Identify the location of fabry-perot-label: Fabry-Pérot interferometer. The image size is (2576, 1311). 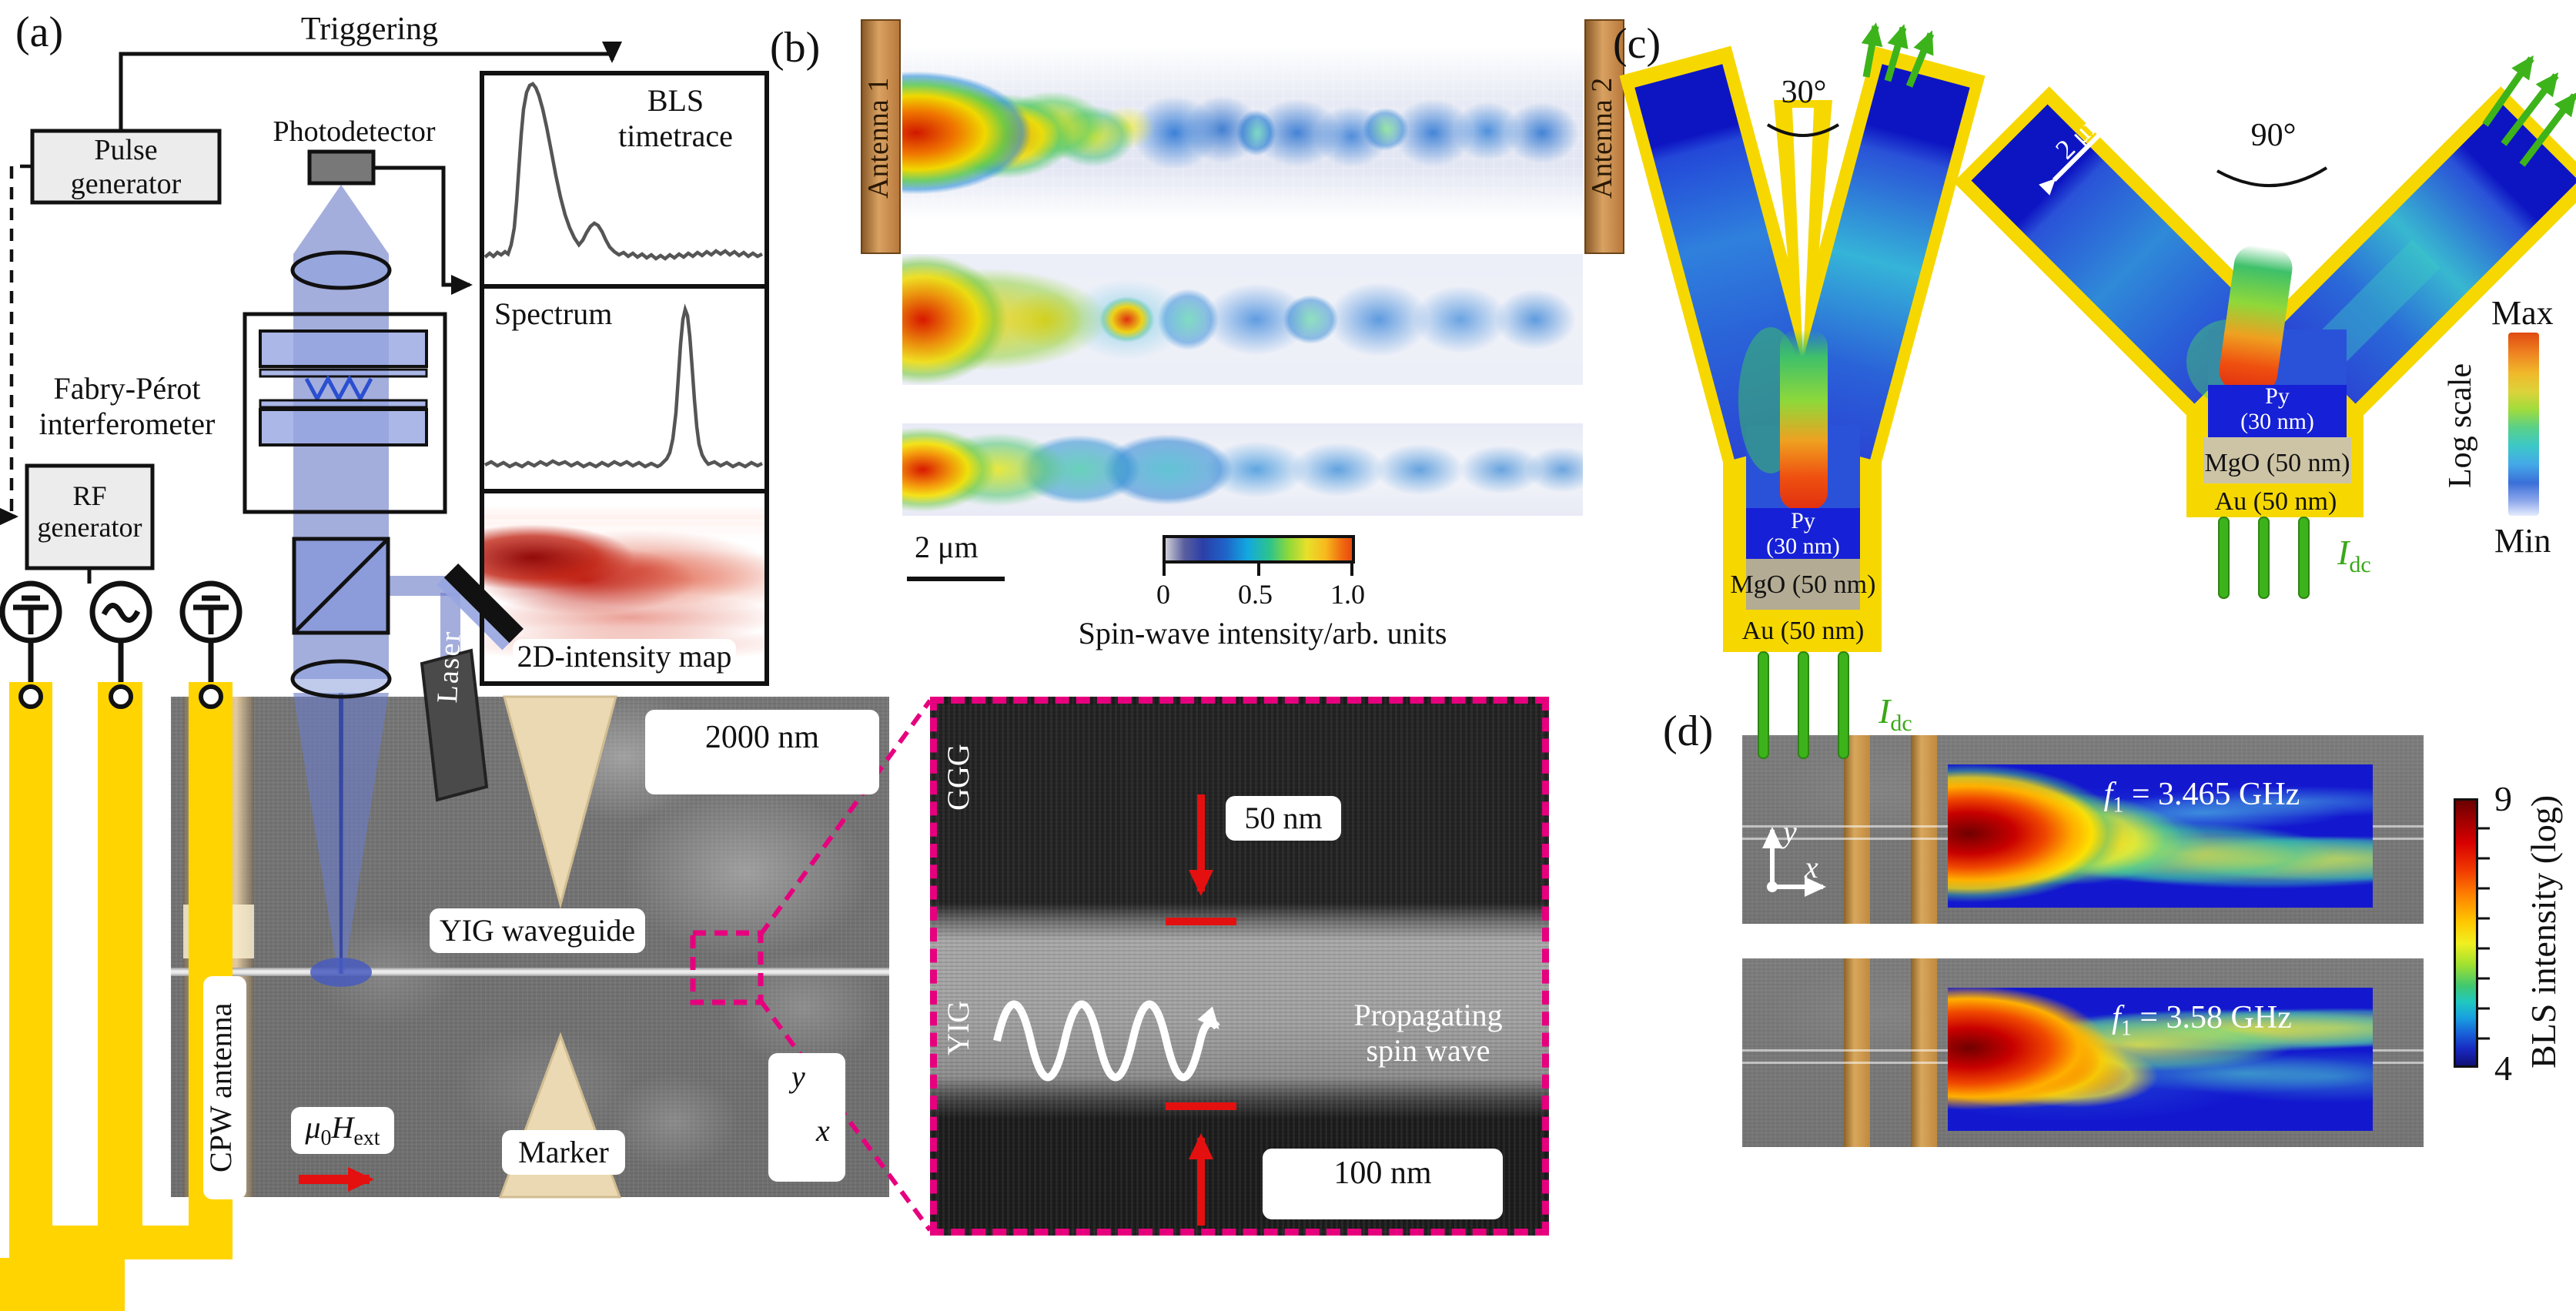
(127, 406).